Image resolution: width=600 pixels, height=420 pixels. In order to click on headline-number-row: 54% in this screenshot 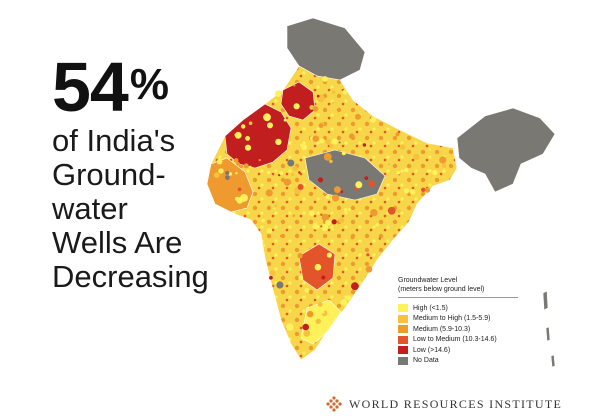, I will do `click(147, 87)`.